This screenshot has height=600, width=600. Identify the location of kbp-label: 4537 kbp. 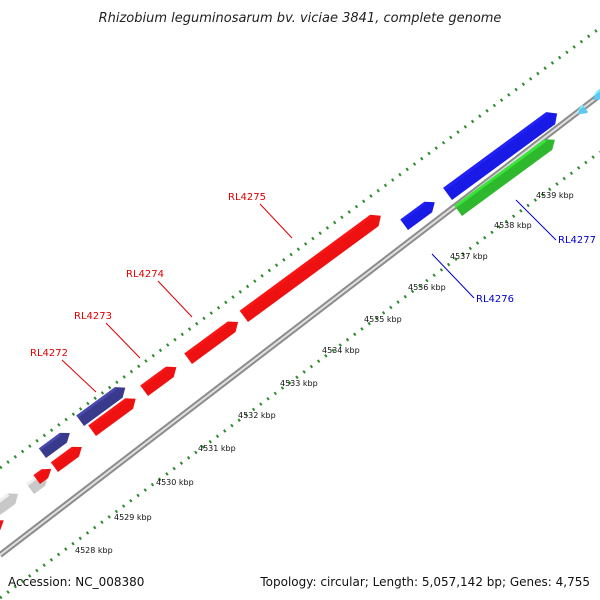
(469, 256).